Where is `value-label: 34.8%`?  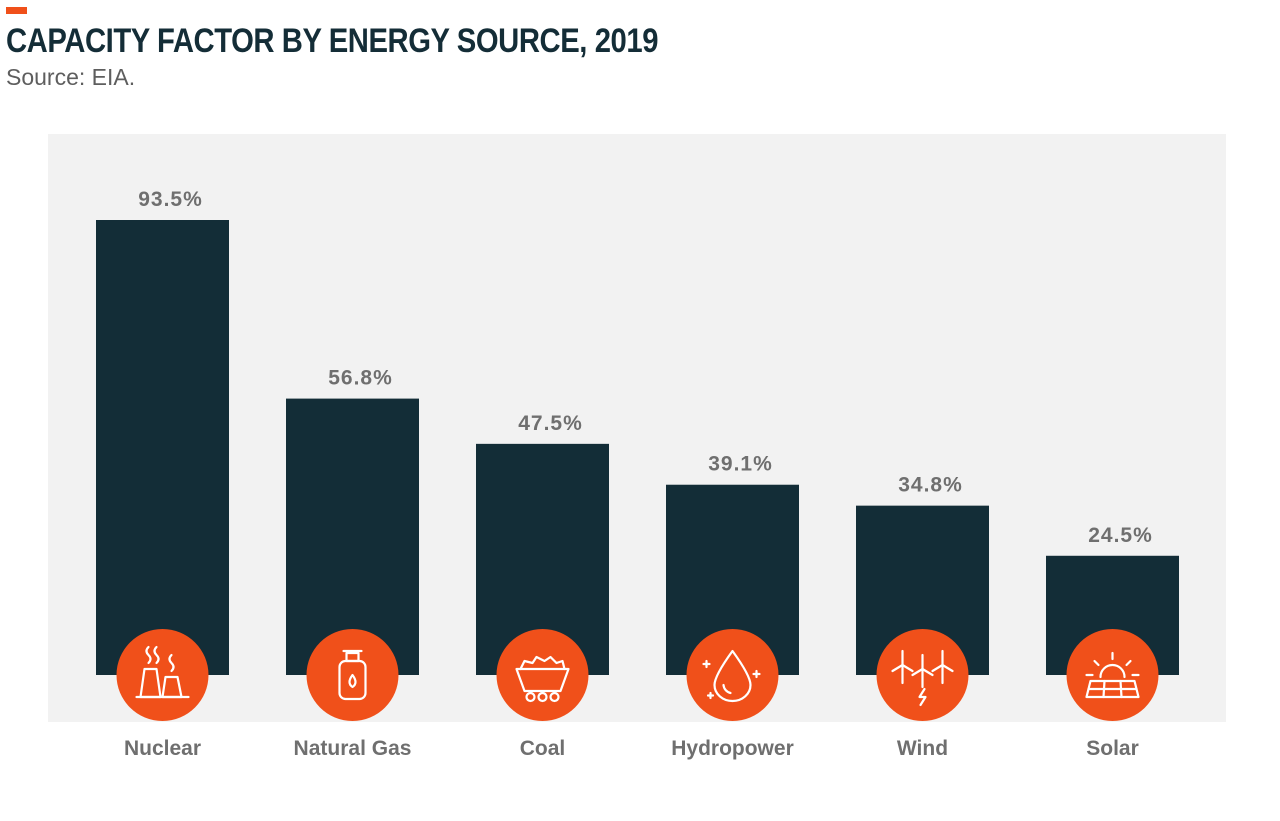 value-label: 34.8% is located at coordinates (930, 485).